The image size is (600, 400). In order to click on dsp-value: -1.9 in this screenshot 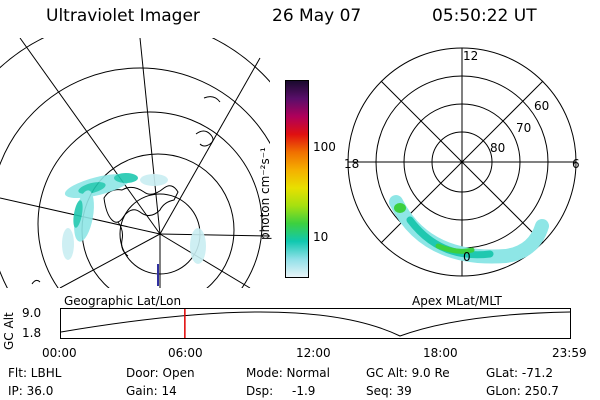, I will do `click(304, 391)`.